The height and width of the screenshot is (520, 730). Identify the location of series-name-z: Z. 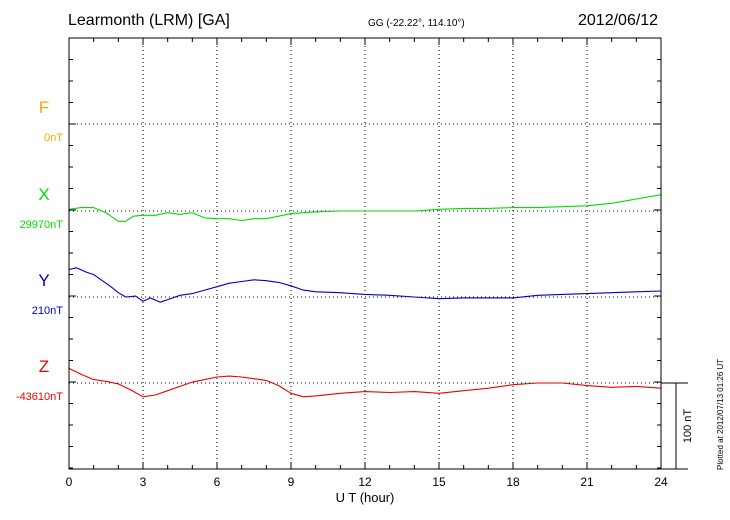
(44, 366).